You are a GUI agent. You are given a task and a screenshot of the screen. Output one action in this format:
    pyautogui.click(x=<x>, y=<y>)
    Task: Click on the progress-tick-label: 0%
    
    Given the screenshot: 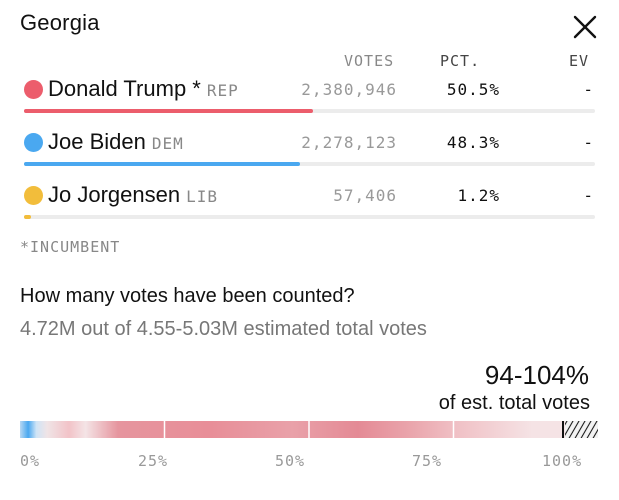 What is the action you would take?
    pyautogui.click(x=30, y=461)
    